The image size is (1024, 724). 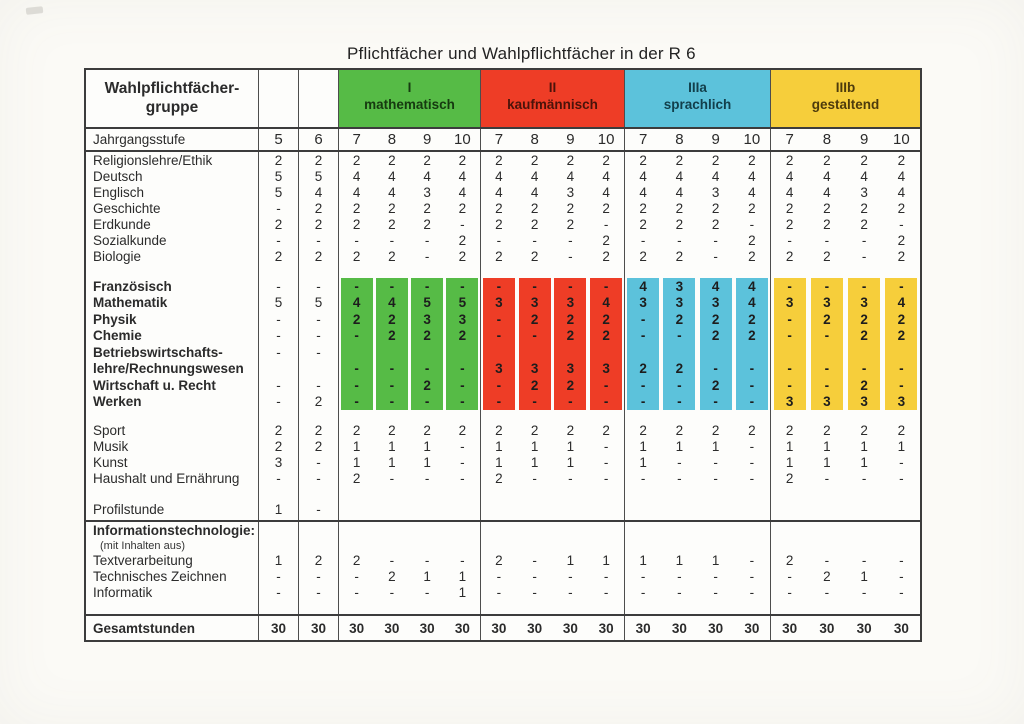 I want to click on group-header-II: II kaufmännisch, so click(x=552, y=98).